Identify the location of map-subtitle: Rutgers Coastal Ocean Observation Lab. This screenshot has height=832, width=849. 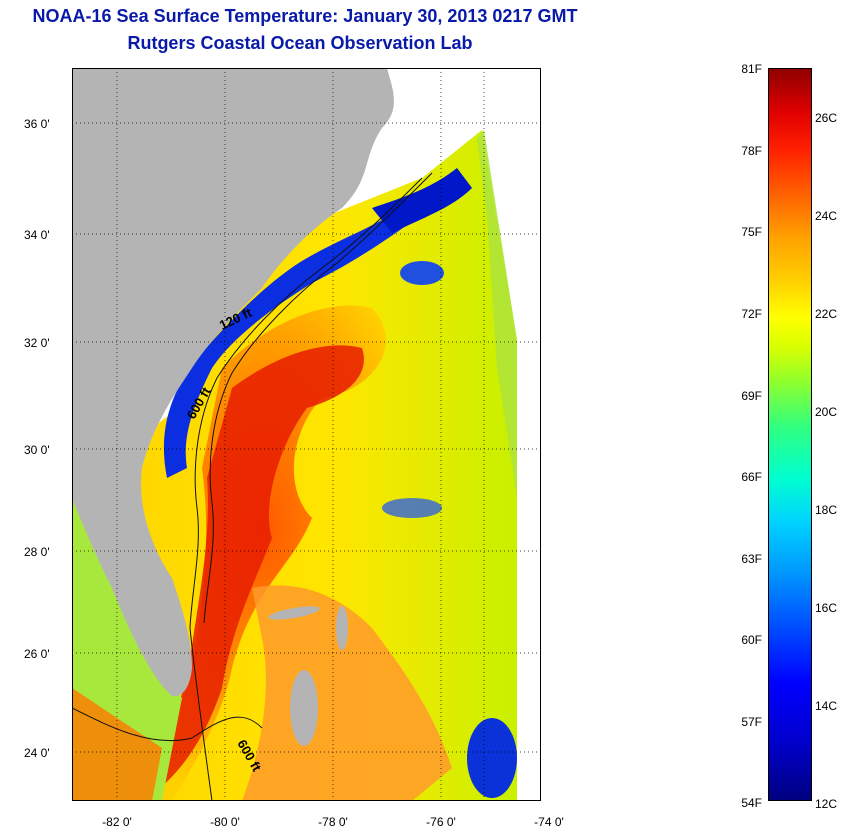
(300, 43).